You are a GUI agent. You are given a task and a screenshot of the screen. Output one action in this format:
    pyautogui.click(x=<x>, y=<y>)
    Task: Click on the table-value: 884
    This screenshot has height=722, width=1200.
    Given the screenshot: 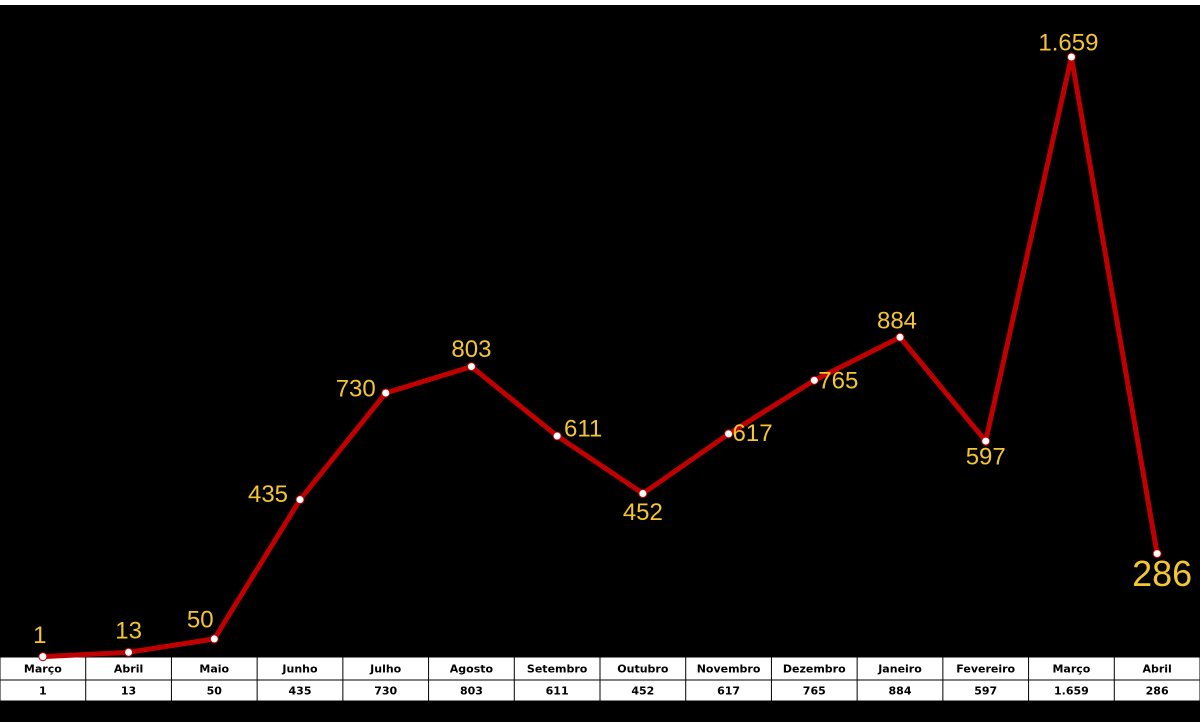 What is the action you would take?
    pyautogui.click(x=900, y=691)
    